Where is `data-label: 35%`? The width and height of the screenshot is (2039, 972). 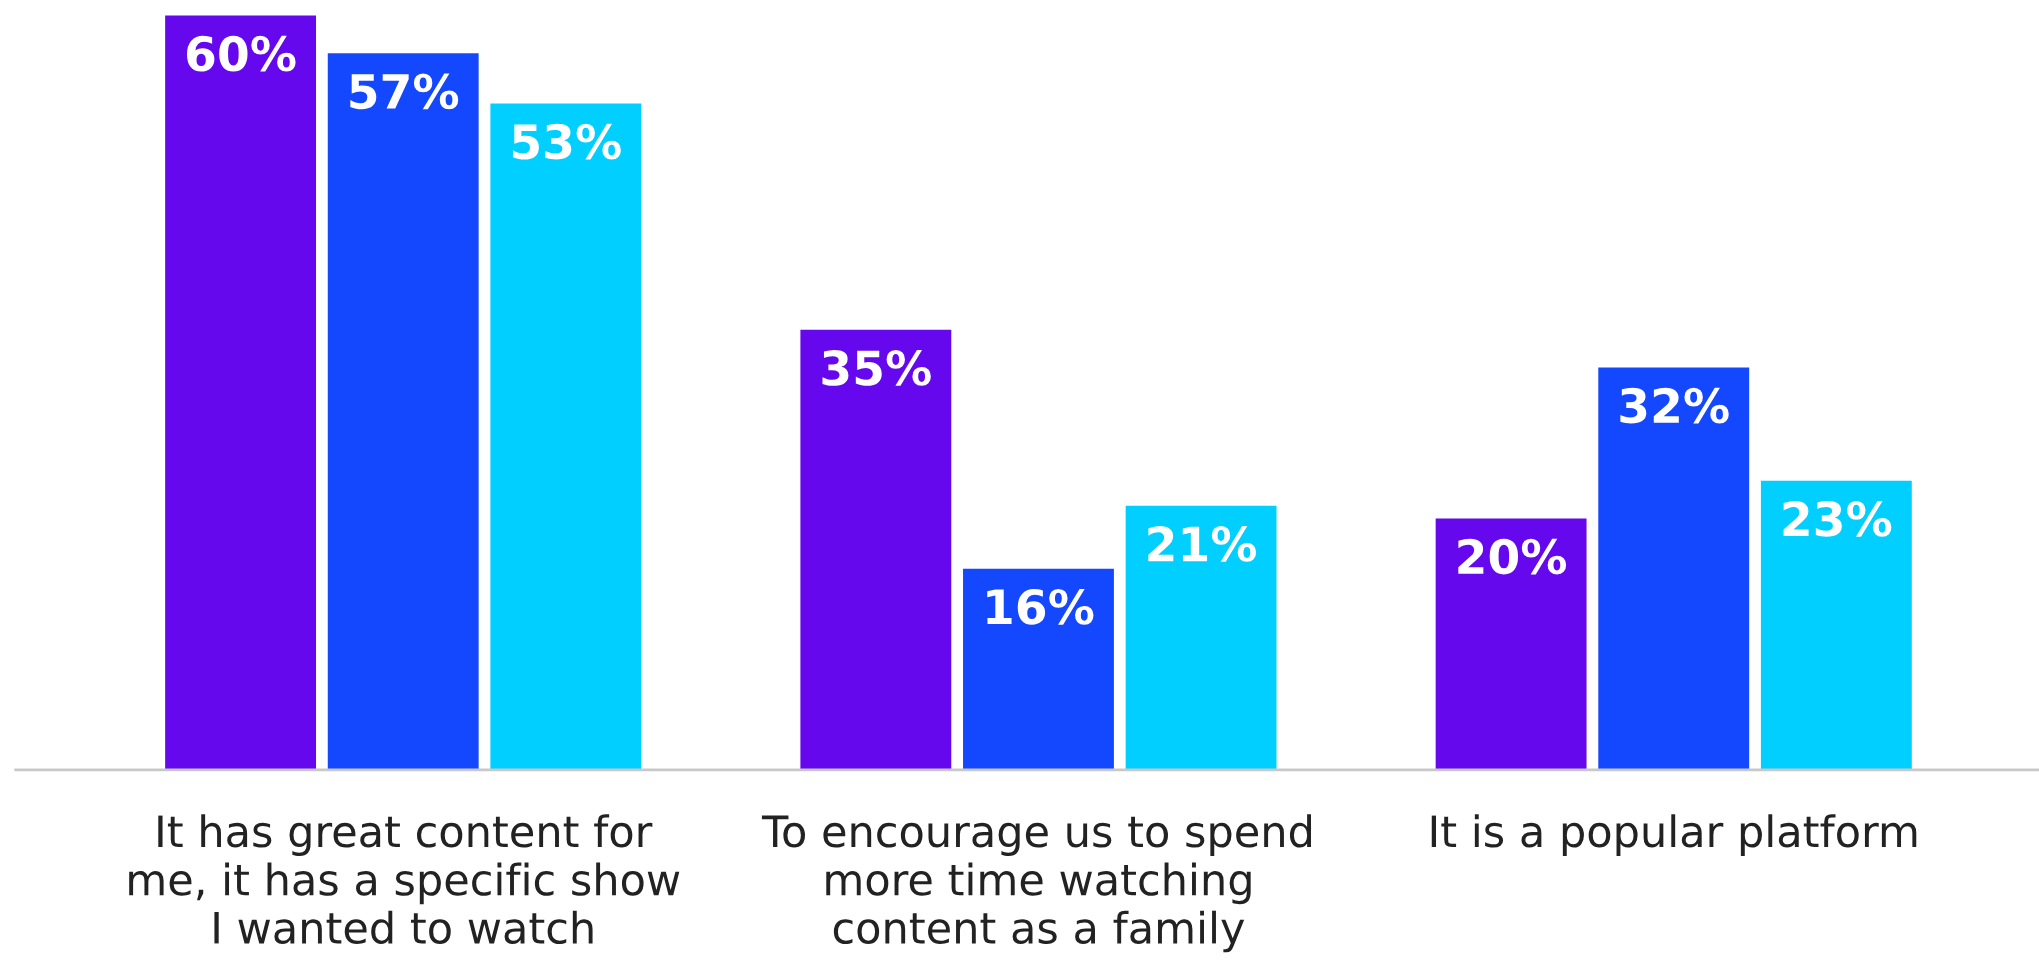 data-label: 35% is located at coordinates (876, 368).